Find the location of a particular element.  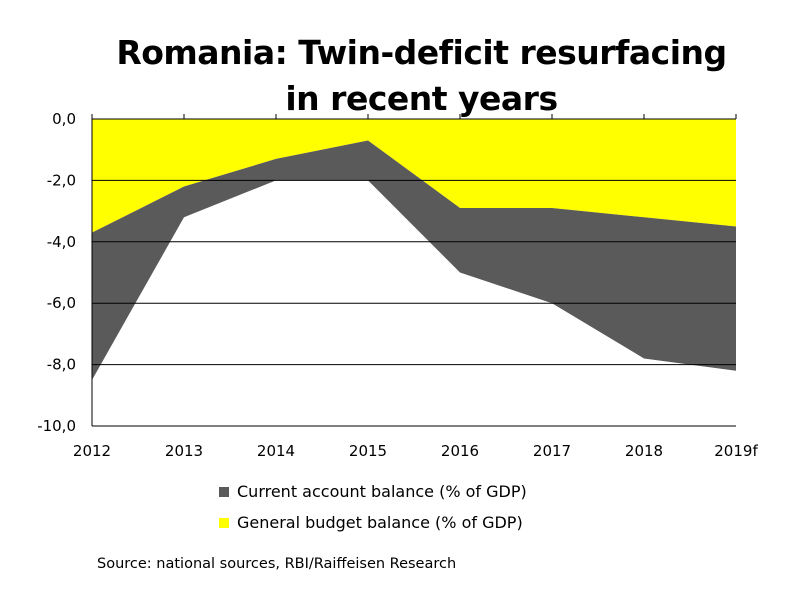

y-tick-label: 0,0 is located at coordinates (64, 119).